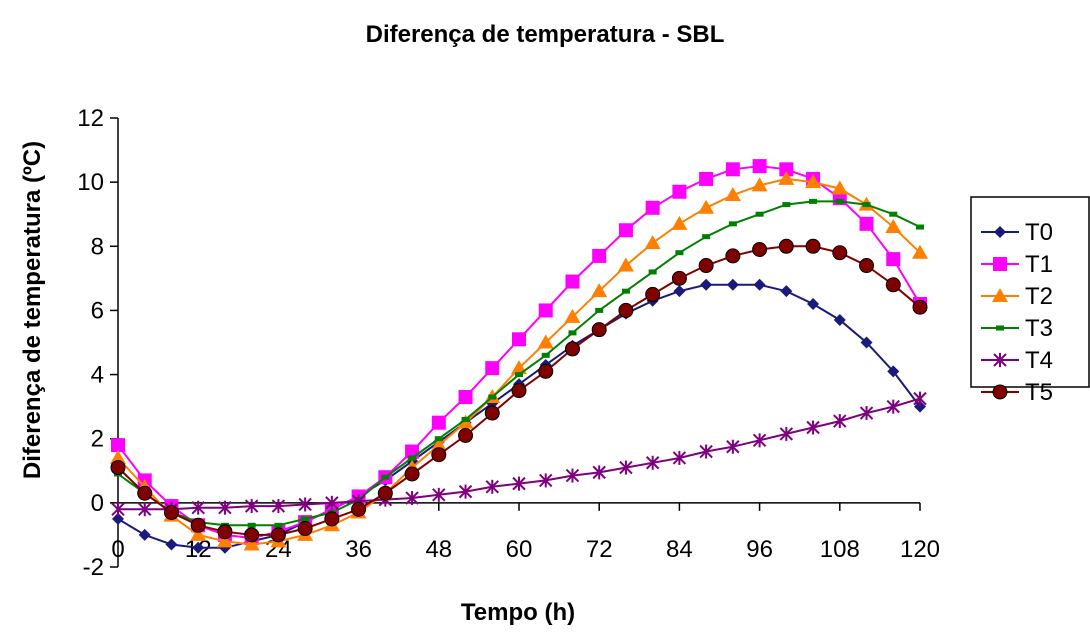 The image size is (1090, 635). What do you see at coordinates (1039, 232) in the screenshot?
I see `legend-label-t0: T0` at bounding box center [1039, 232].